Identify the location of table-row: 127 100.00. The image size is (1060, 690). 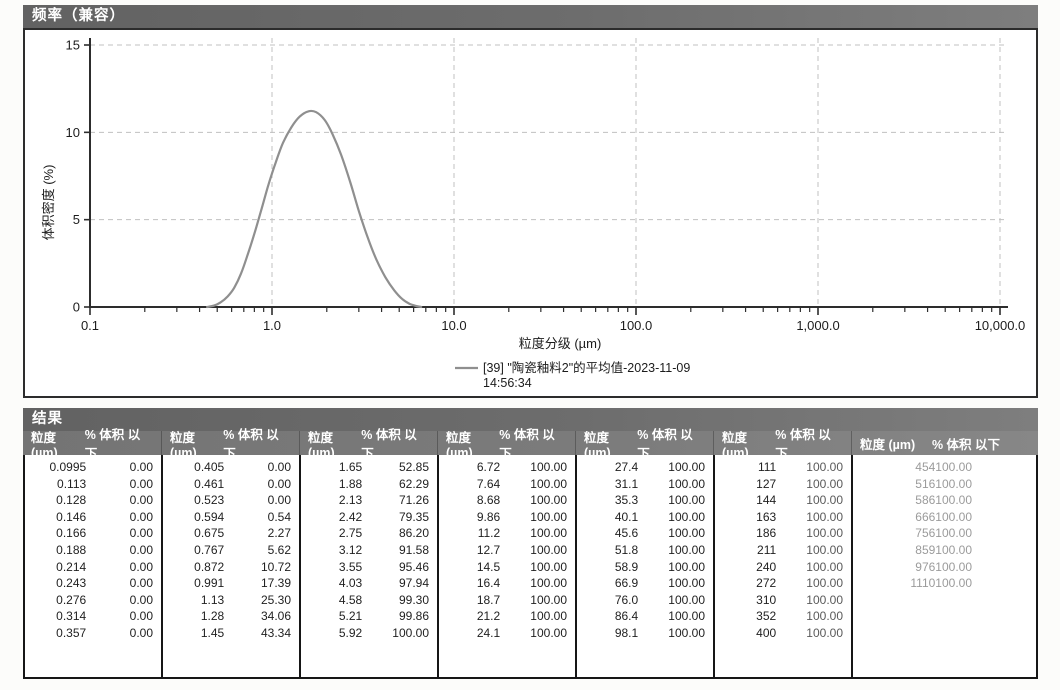
(783, 484).